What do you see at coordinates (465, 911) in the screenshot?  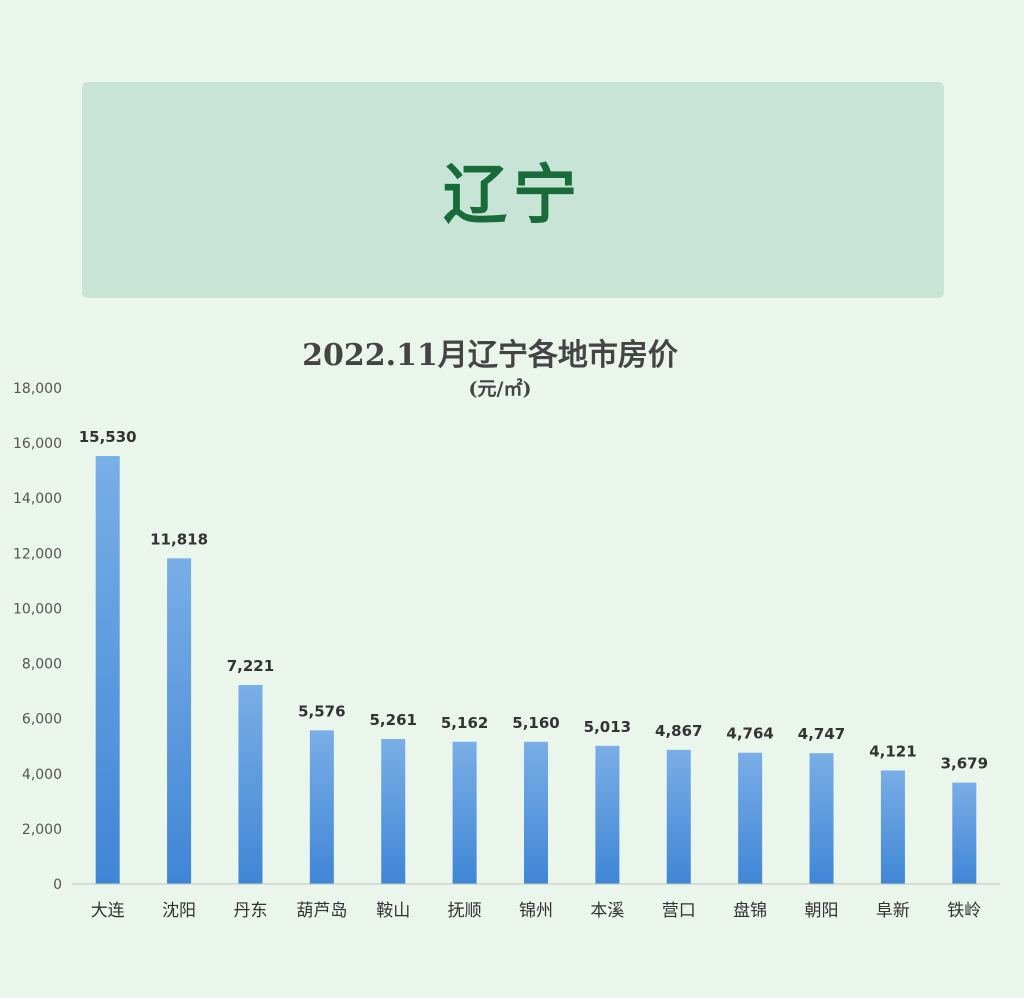 I see `category-label: 抚顺` at bounding box center [465, 911].